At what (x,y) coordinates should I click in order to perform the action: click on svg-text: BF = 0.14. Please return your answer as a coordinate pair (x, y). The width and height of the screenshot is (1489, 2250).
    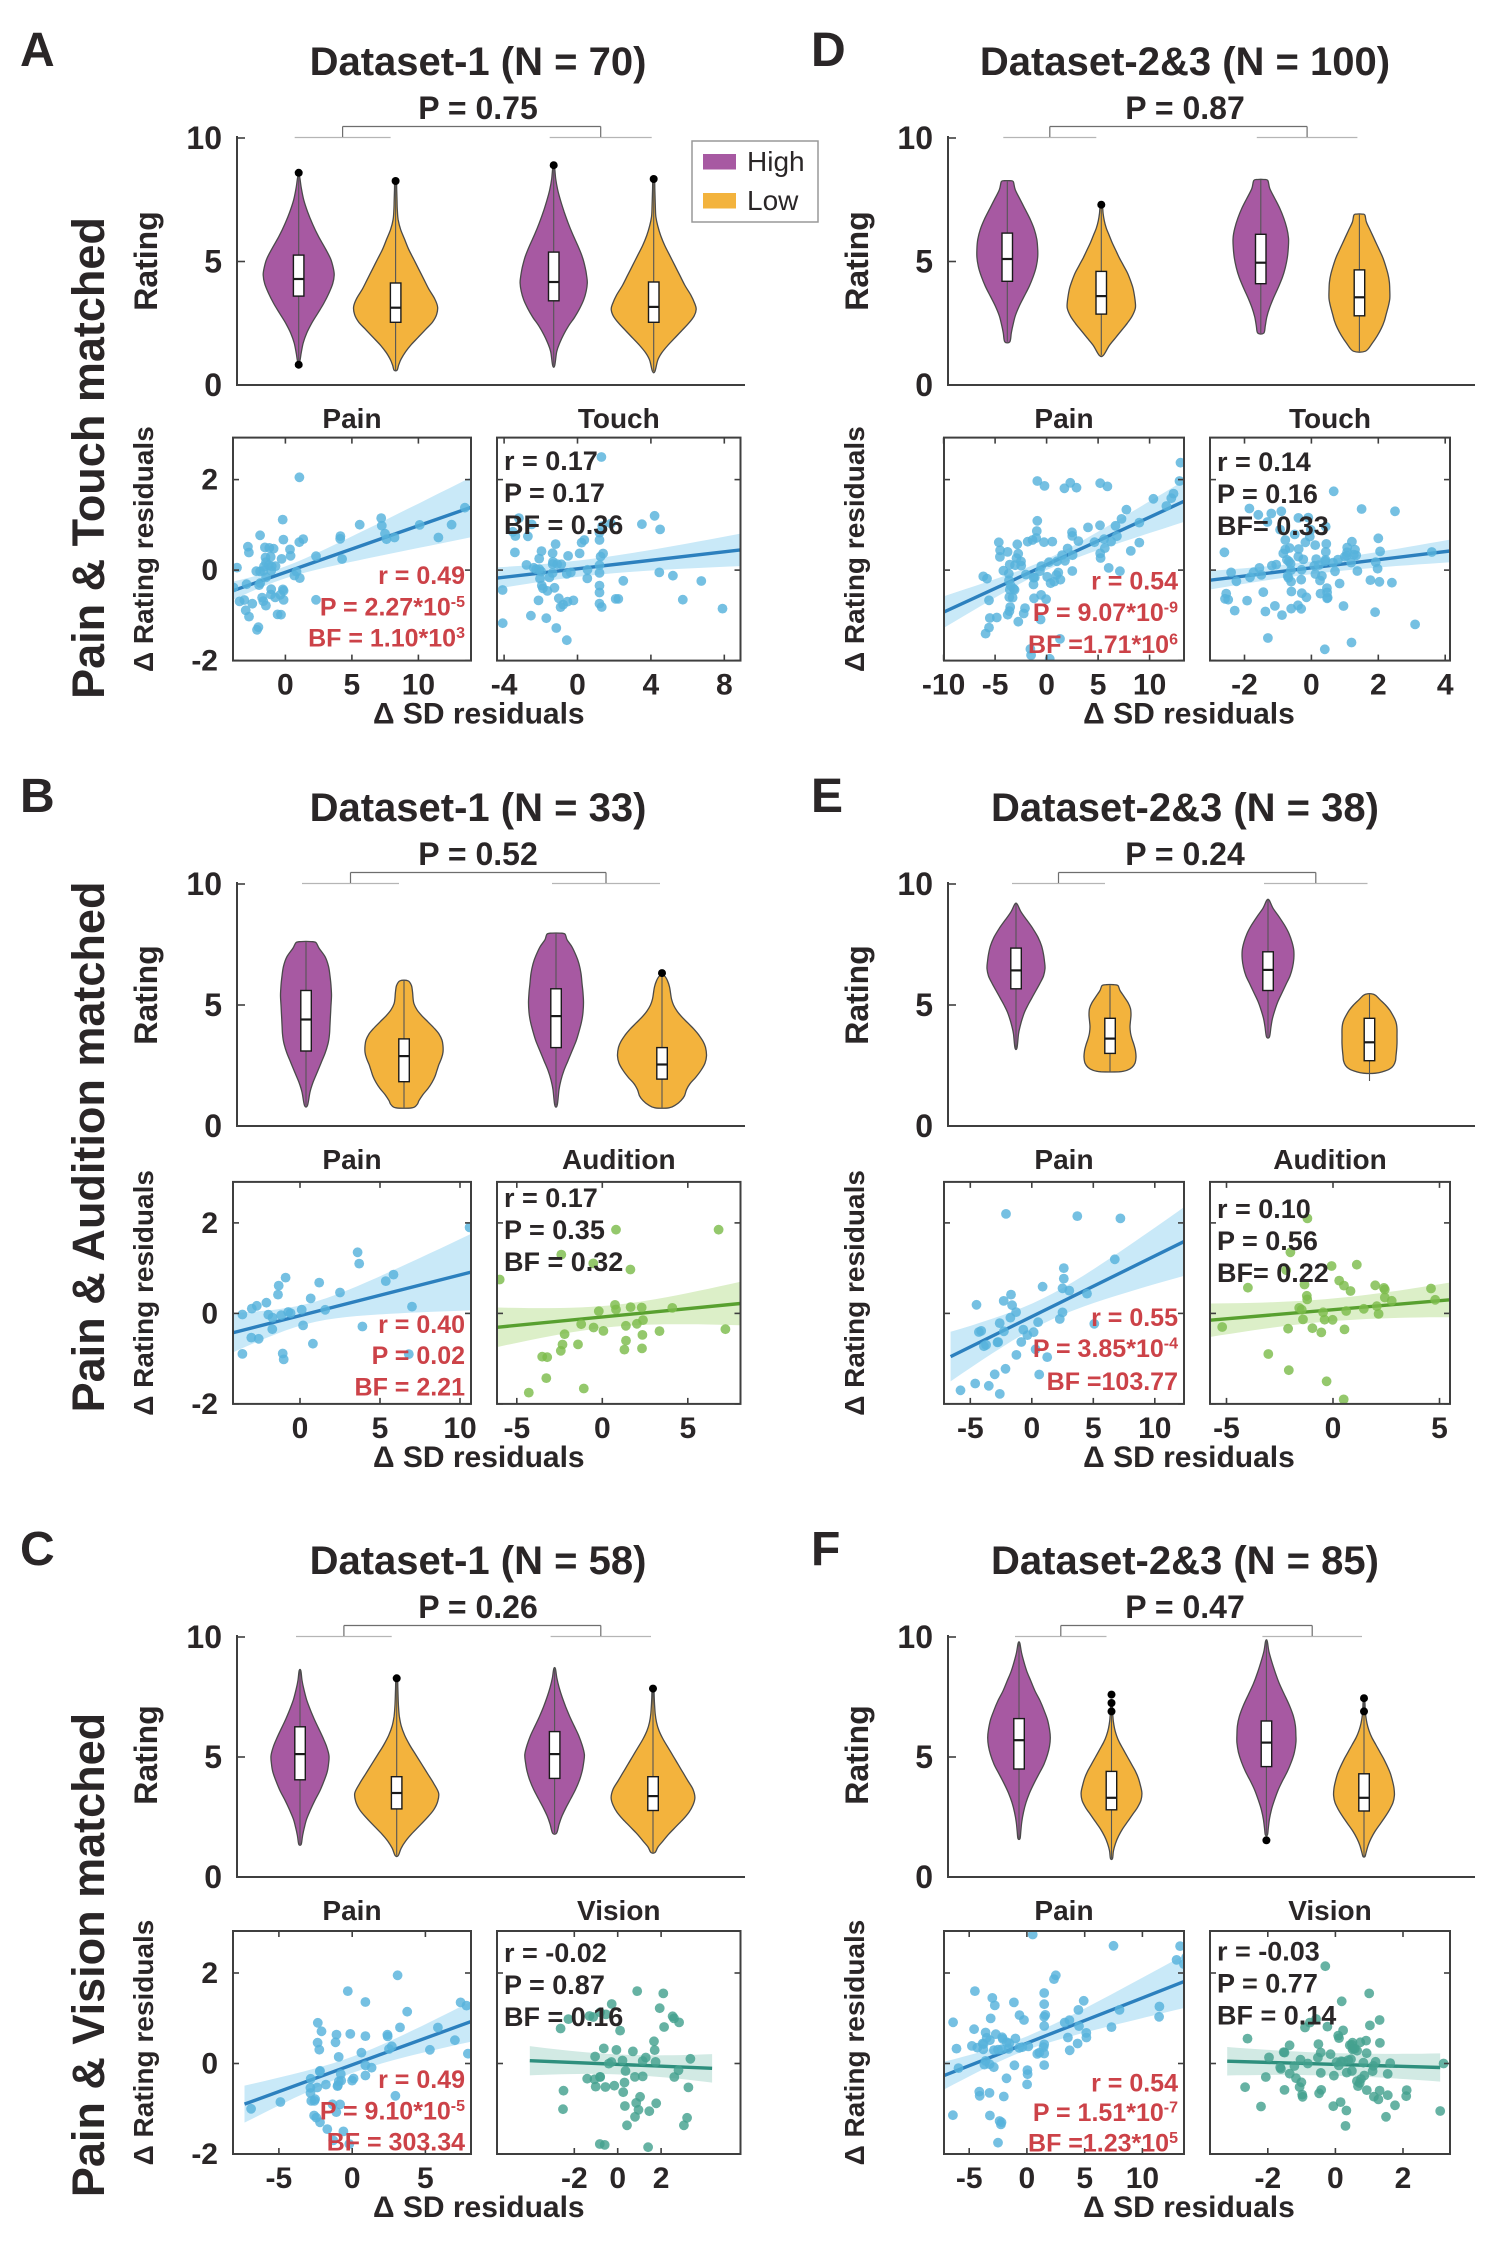
    Looking at the image, I should click on (1276, 2016).